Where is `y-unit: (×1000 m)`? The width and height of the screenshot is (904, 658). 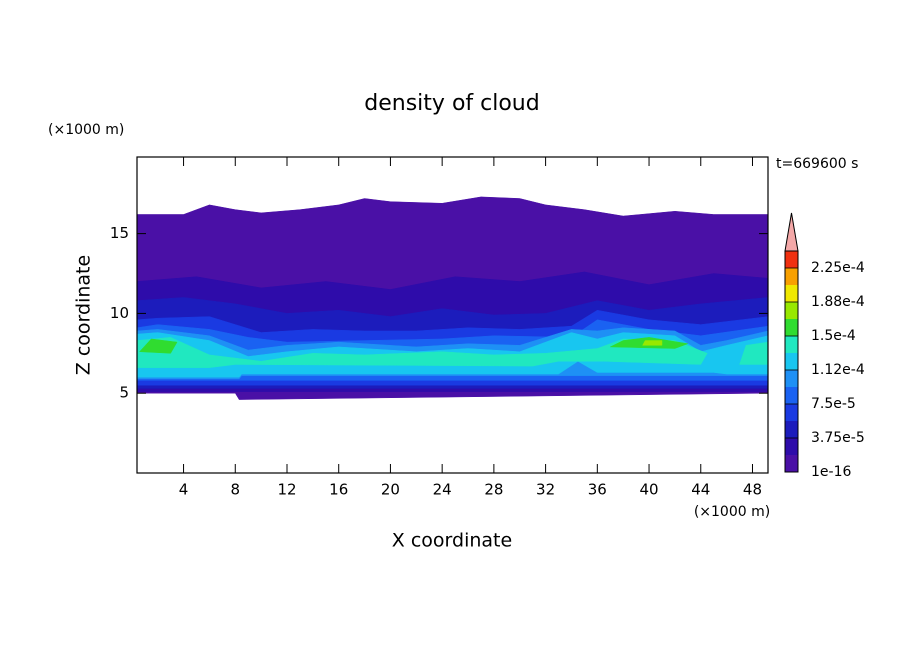 y-unit: (×1000 m) is located at coordinates (86, 130).